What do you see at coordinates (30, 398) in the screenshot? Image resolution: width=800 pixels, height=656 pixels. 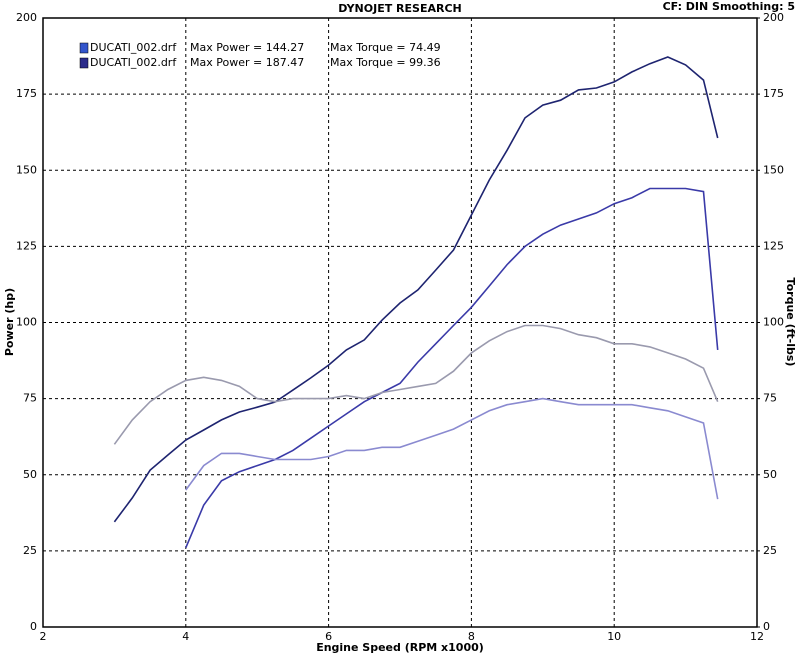 I see `y-tick-label: 75` at bounding box center [30, 398].